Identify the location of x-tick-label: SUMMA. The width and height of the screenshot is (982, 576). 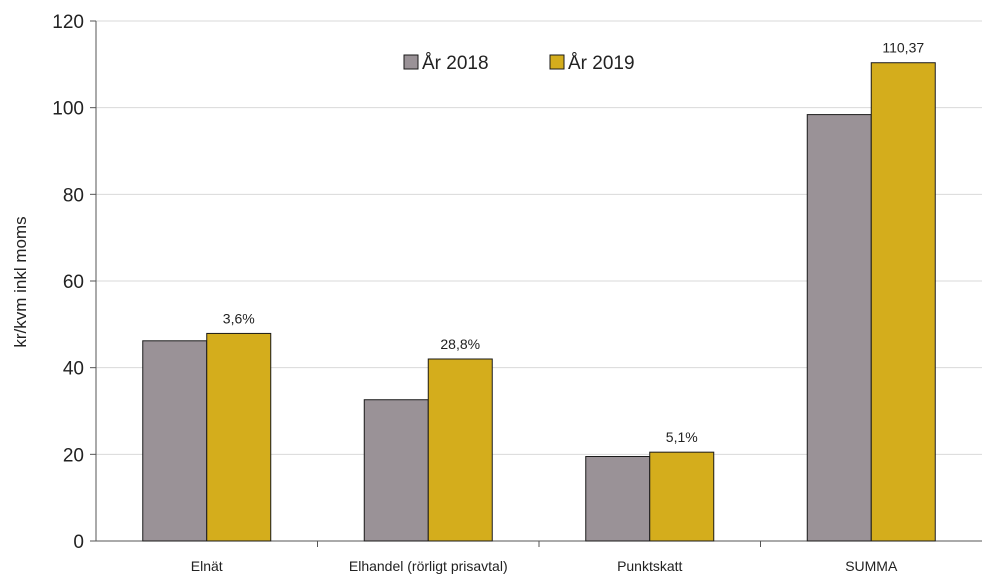
(871, 566).